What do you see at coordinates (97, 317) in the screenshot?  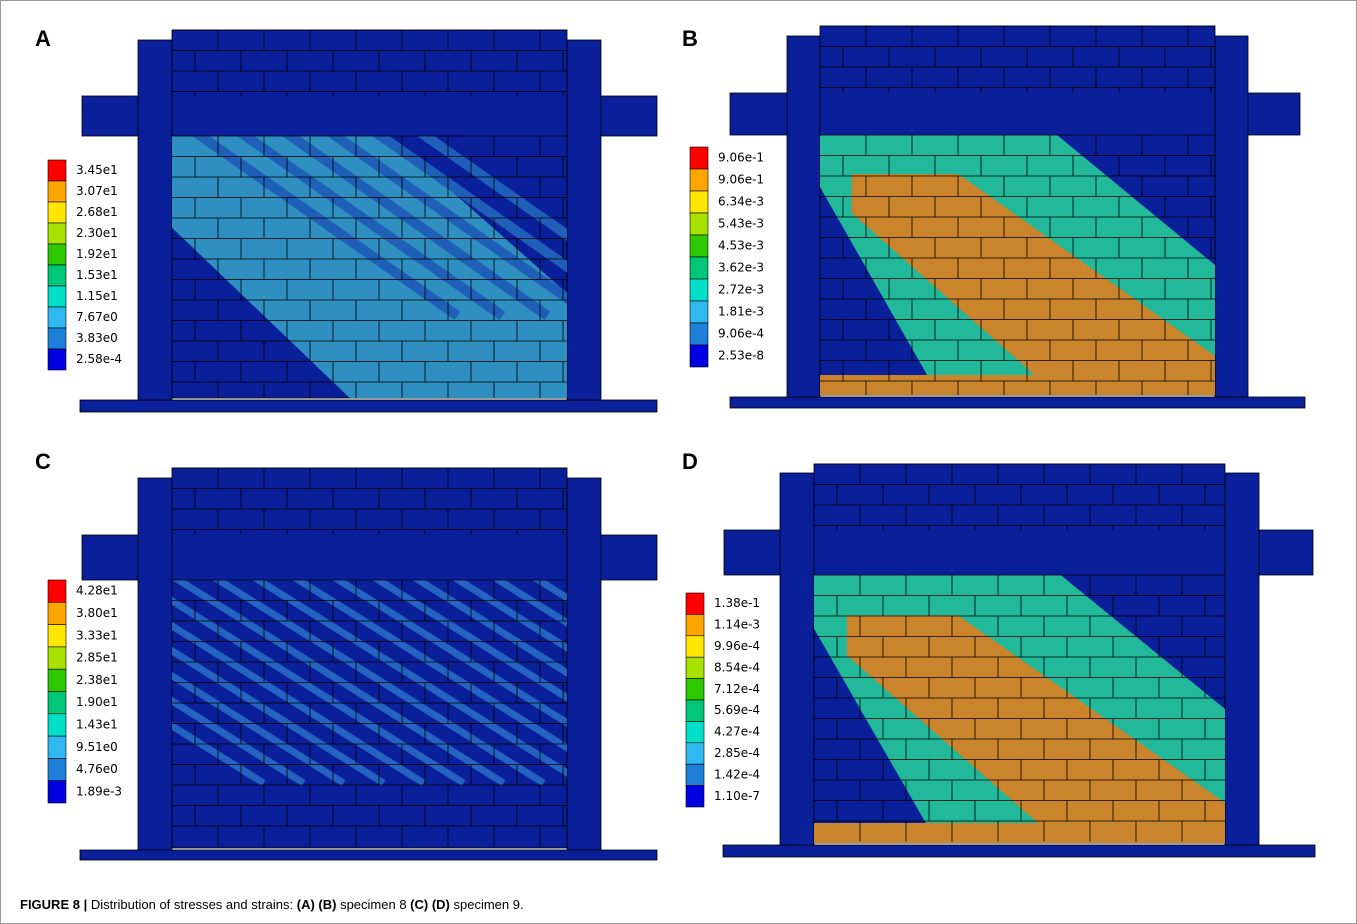 I see `legend-label: 7.67e0` at bounding box center [97, 317].